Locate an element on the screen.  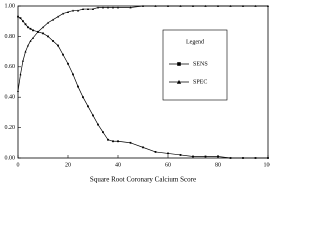
x-tick-label: 80 is located at coordinates (218, 165).